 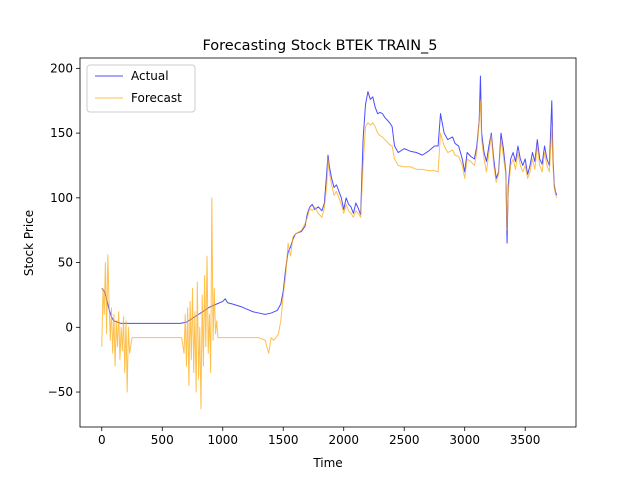 What do you see at coordinates (65, 263) in the screenshot?
I see `y-tick-label: 50` at bounding box center [65, 263].